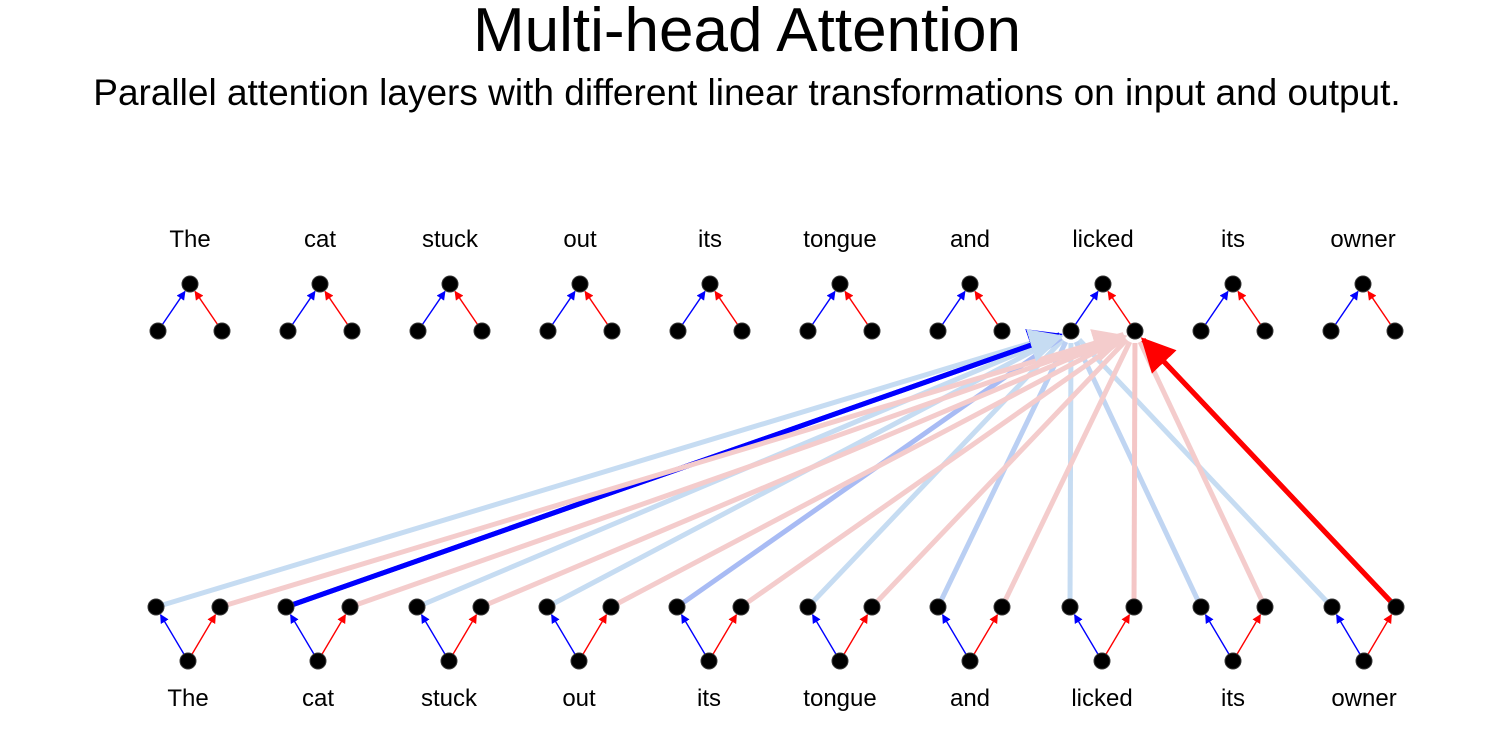  I want to click on input-word-5: tongue, so click(839, 698).